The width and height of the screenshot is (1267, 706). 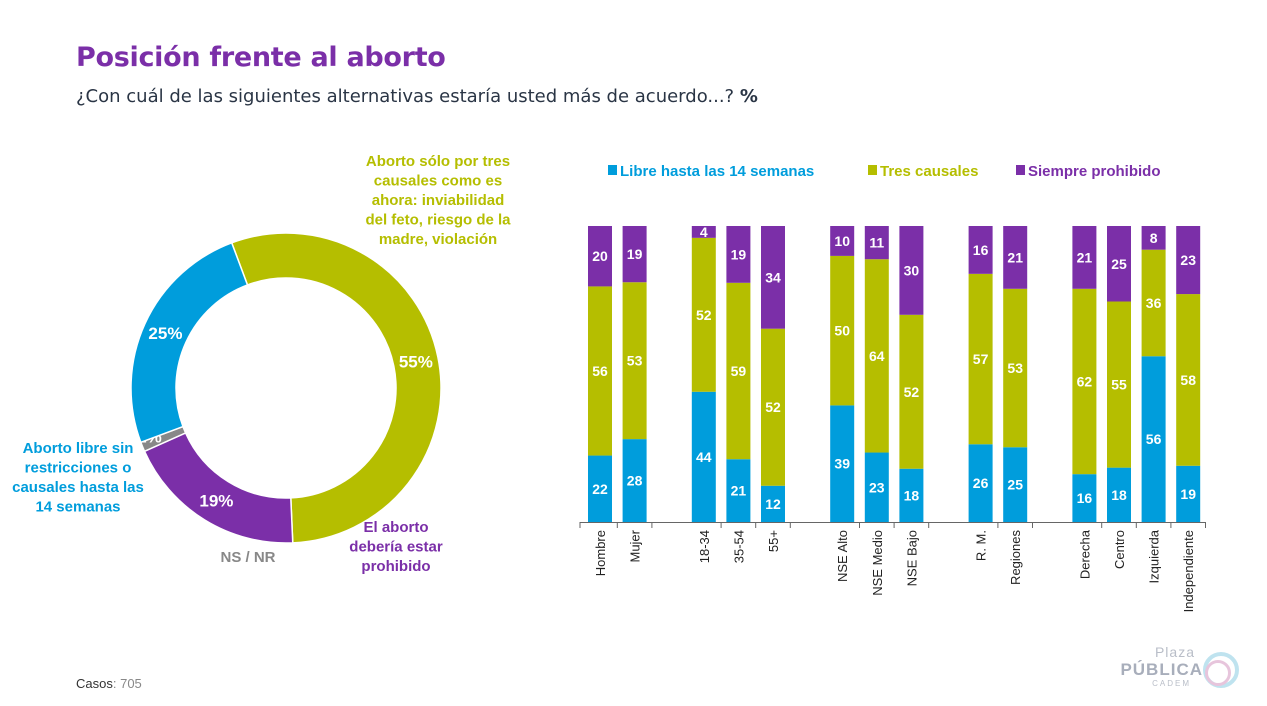 I want to click on legend-label-libre: Libre hasta las 14 semanas, so click(x=717, y=171).